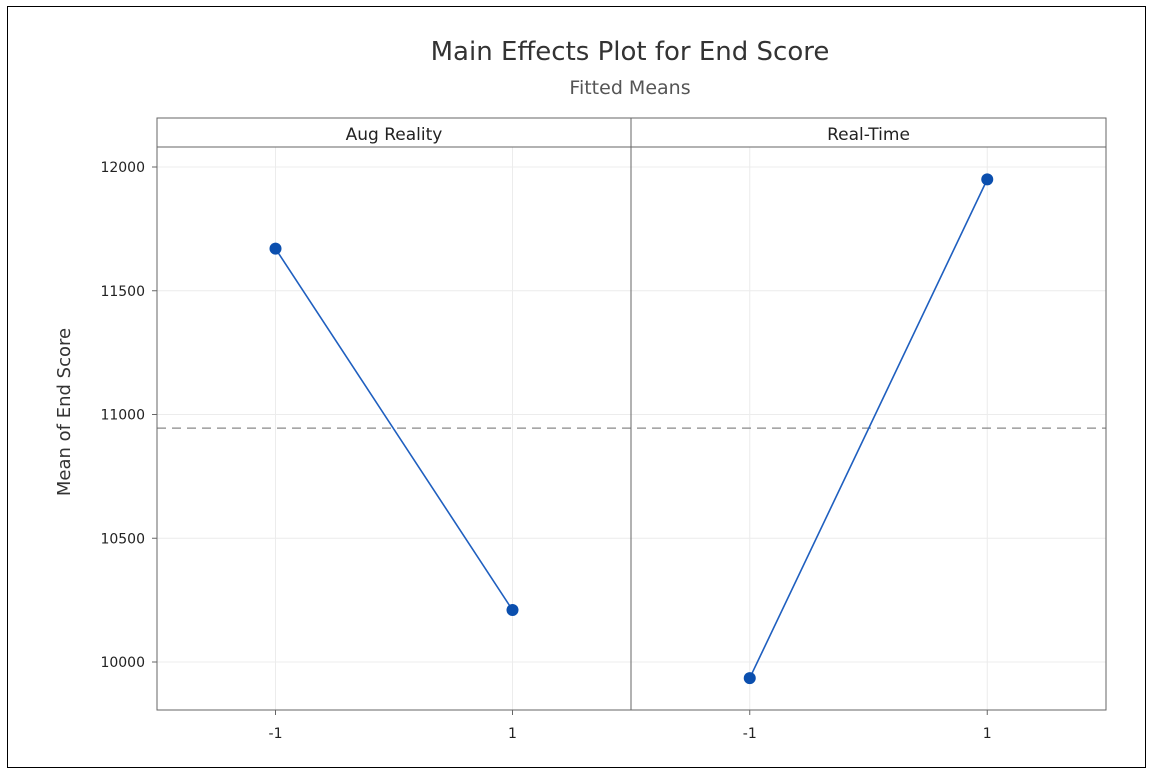  What do you see at coordinates (869, 428) in the screenshot?
I see `series-line-real-time` at bounding box center [869, 428].